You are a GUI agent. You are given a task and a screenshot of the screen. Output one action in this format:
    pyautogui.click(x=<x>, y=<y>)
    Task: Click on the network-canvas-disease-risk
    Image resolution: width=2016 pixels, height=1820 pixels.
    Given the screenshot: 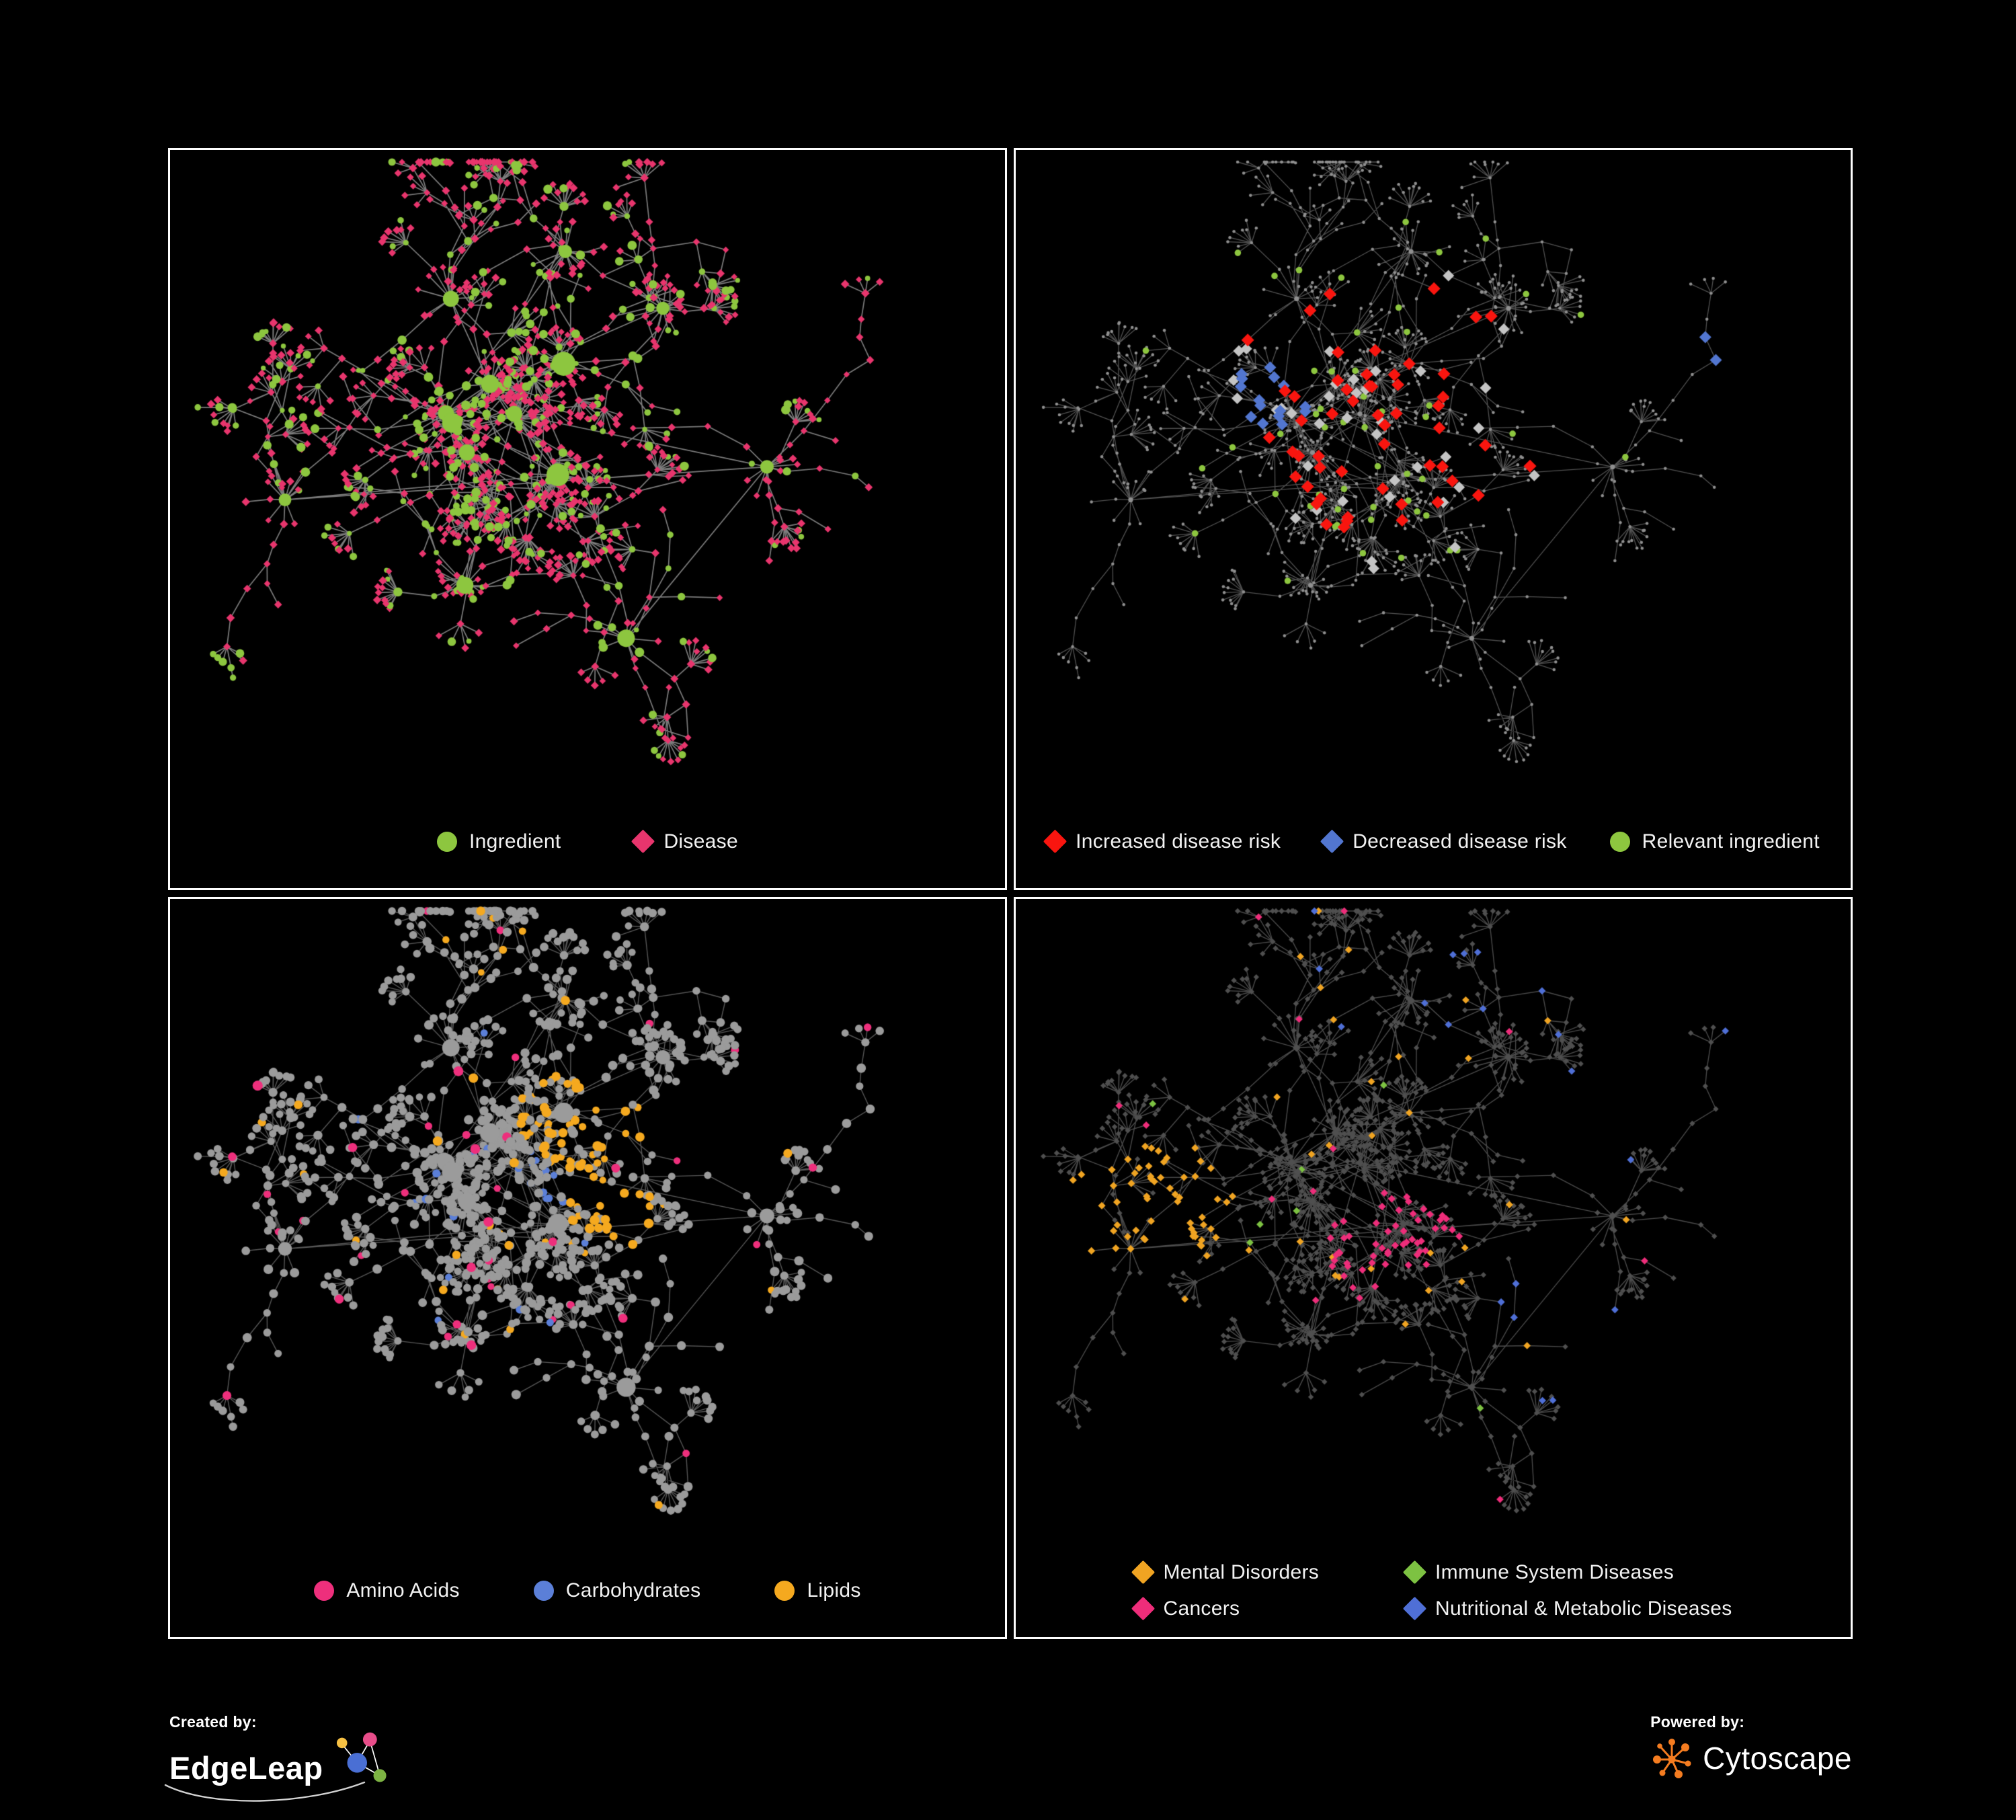 What is the action you would take?
    pyautogui.click(x=1433, y=474)
    